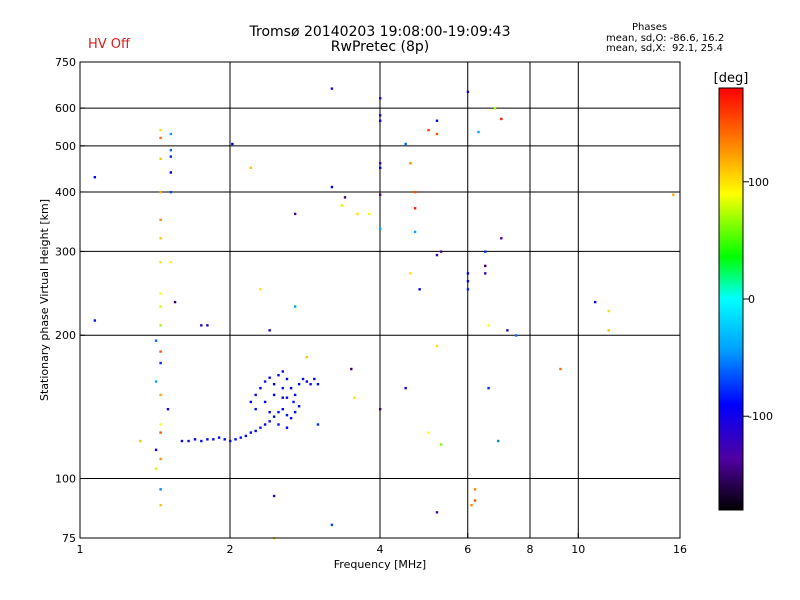 This screenshot has width=800, height=600. Describe the element at coordinates (751, 299) in the screenshot. I see `colorbar-tick-label: 0` at that location.